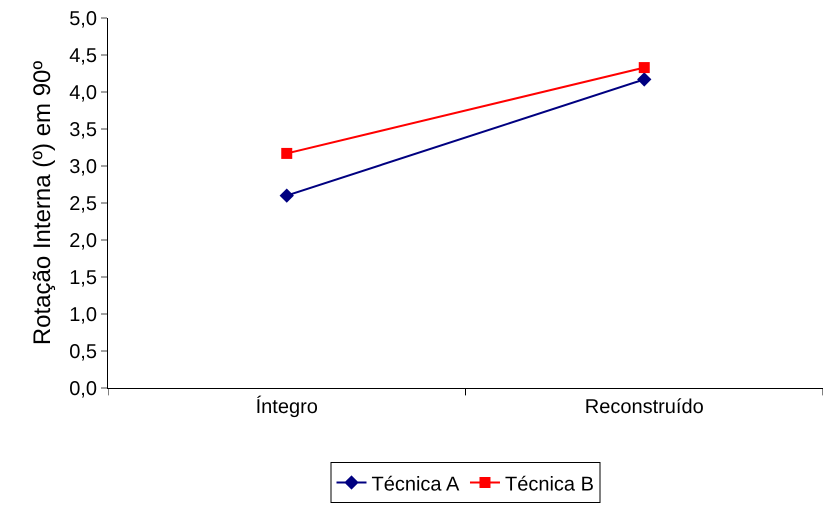 Image resolution: width=825 pixels, height=508 pixels. I want to click on y-axis-title: Rotação Interna (º) em 90º, so click(42, 203).